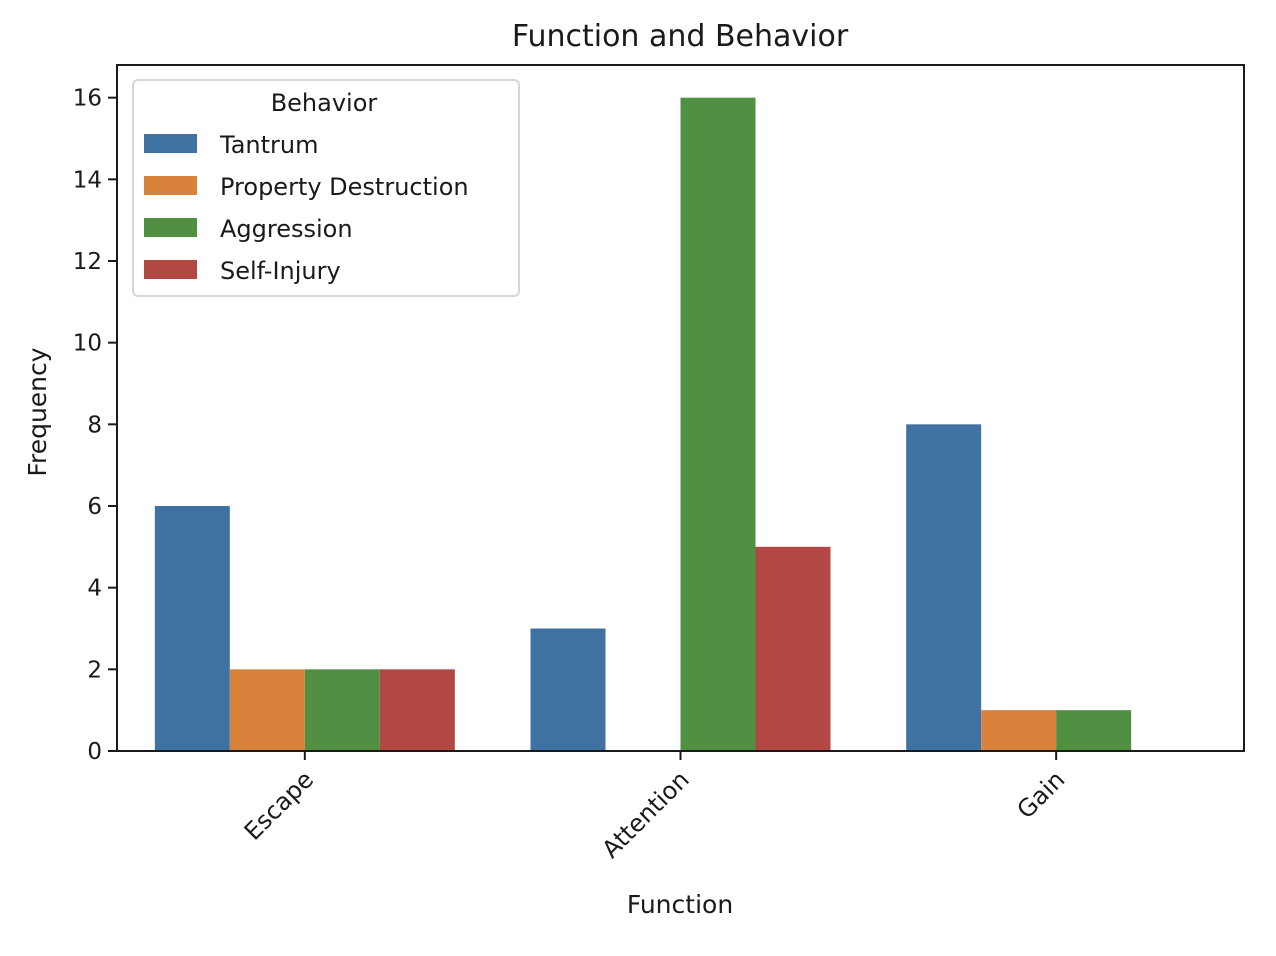  What do you see at coordinates (268, 145) in the screenshot?
I see `legend-label-tantrum: Tantrum` at bounding box center [268, 145].